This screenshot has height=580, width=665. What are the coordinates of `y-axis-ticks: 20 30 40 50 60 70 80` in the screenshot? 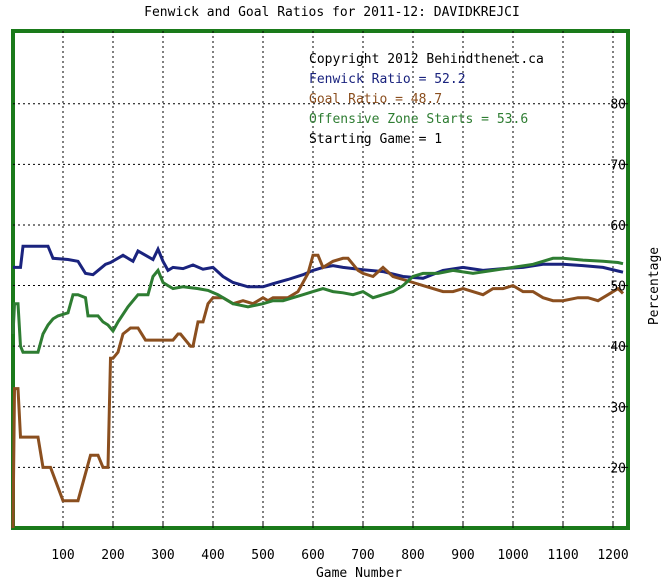 It's located at (619, 287).